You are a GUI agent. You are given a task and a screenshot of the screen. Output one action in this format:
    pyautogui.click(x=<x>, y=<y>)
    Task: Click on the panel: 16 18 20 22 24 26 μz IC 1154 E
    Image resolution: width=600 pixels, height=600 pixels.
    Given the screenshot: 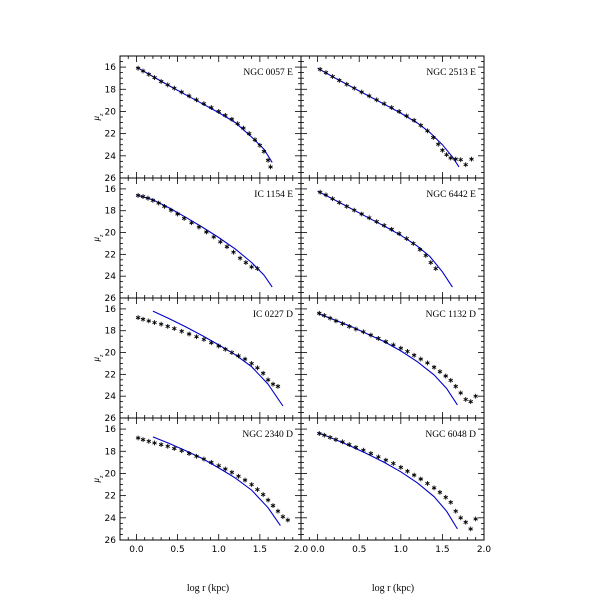 What is the action you would take?
    pyautogui.click(x=196, y=240)
    